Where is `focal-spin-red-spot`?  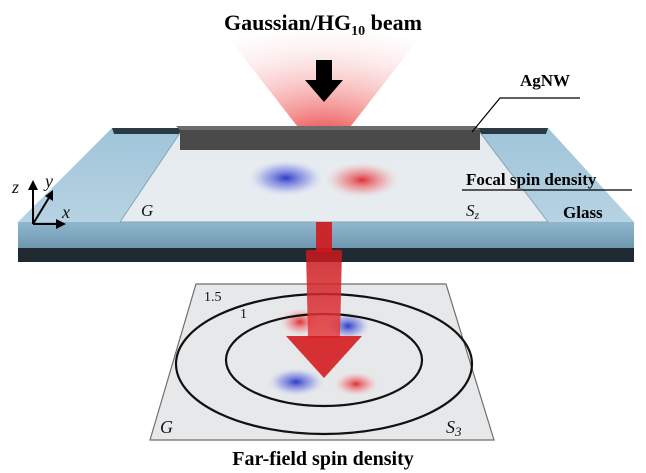
focal-spin-red-spot is located at coordinates (362, 180).